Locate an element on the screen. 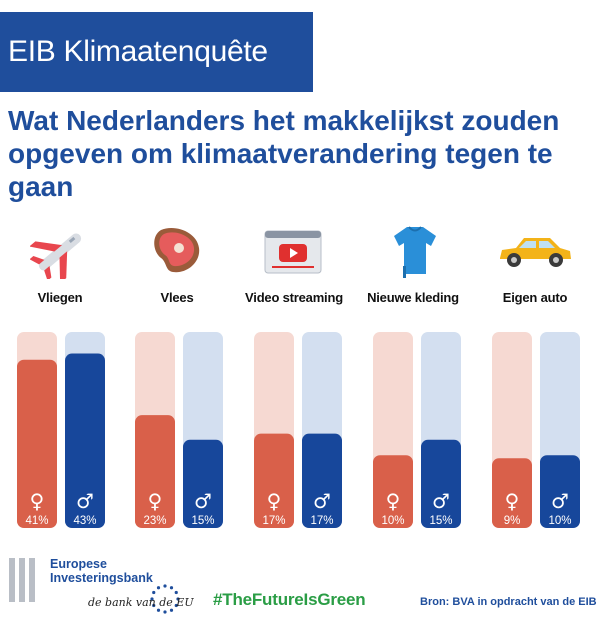 This screenshot has height=638, width=600. gender-symbol-male-eigen-auto: ♂ is located at coordinates (560, 501).